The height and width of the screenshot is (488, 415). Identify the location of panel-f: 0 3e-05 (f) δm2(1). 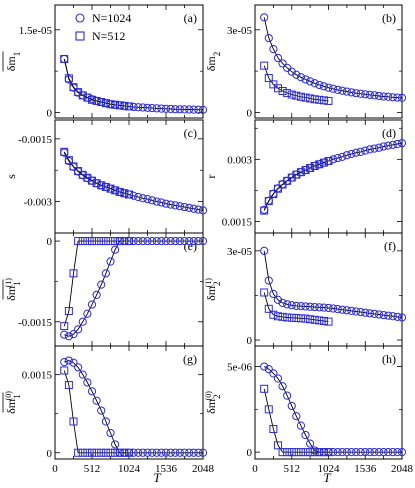
(304, 289).